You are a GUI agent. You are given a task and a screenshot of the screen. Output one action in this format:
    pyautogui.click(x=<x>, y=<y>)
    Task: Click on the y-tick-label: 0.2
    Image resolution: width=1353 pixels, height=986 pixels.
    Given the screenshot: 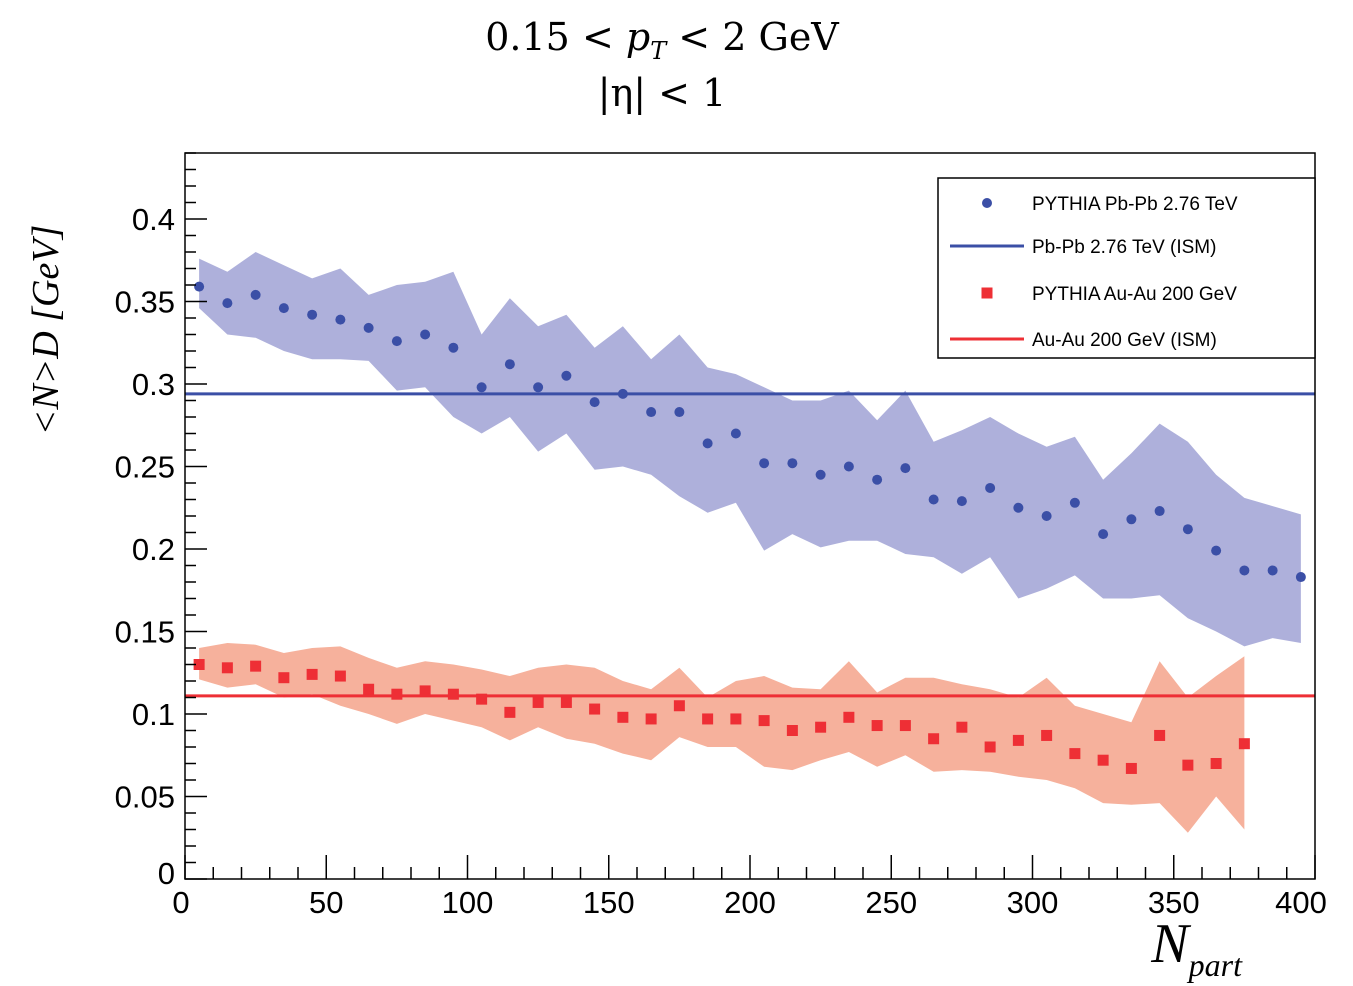 What is the action you would take?
    pyautogui.click(x=153, y=549)
    